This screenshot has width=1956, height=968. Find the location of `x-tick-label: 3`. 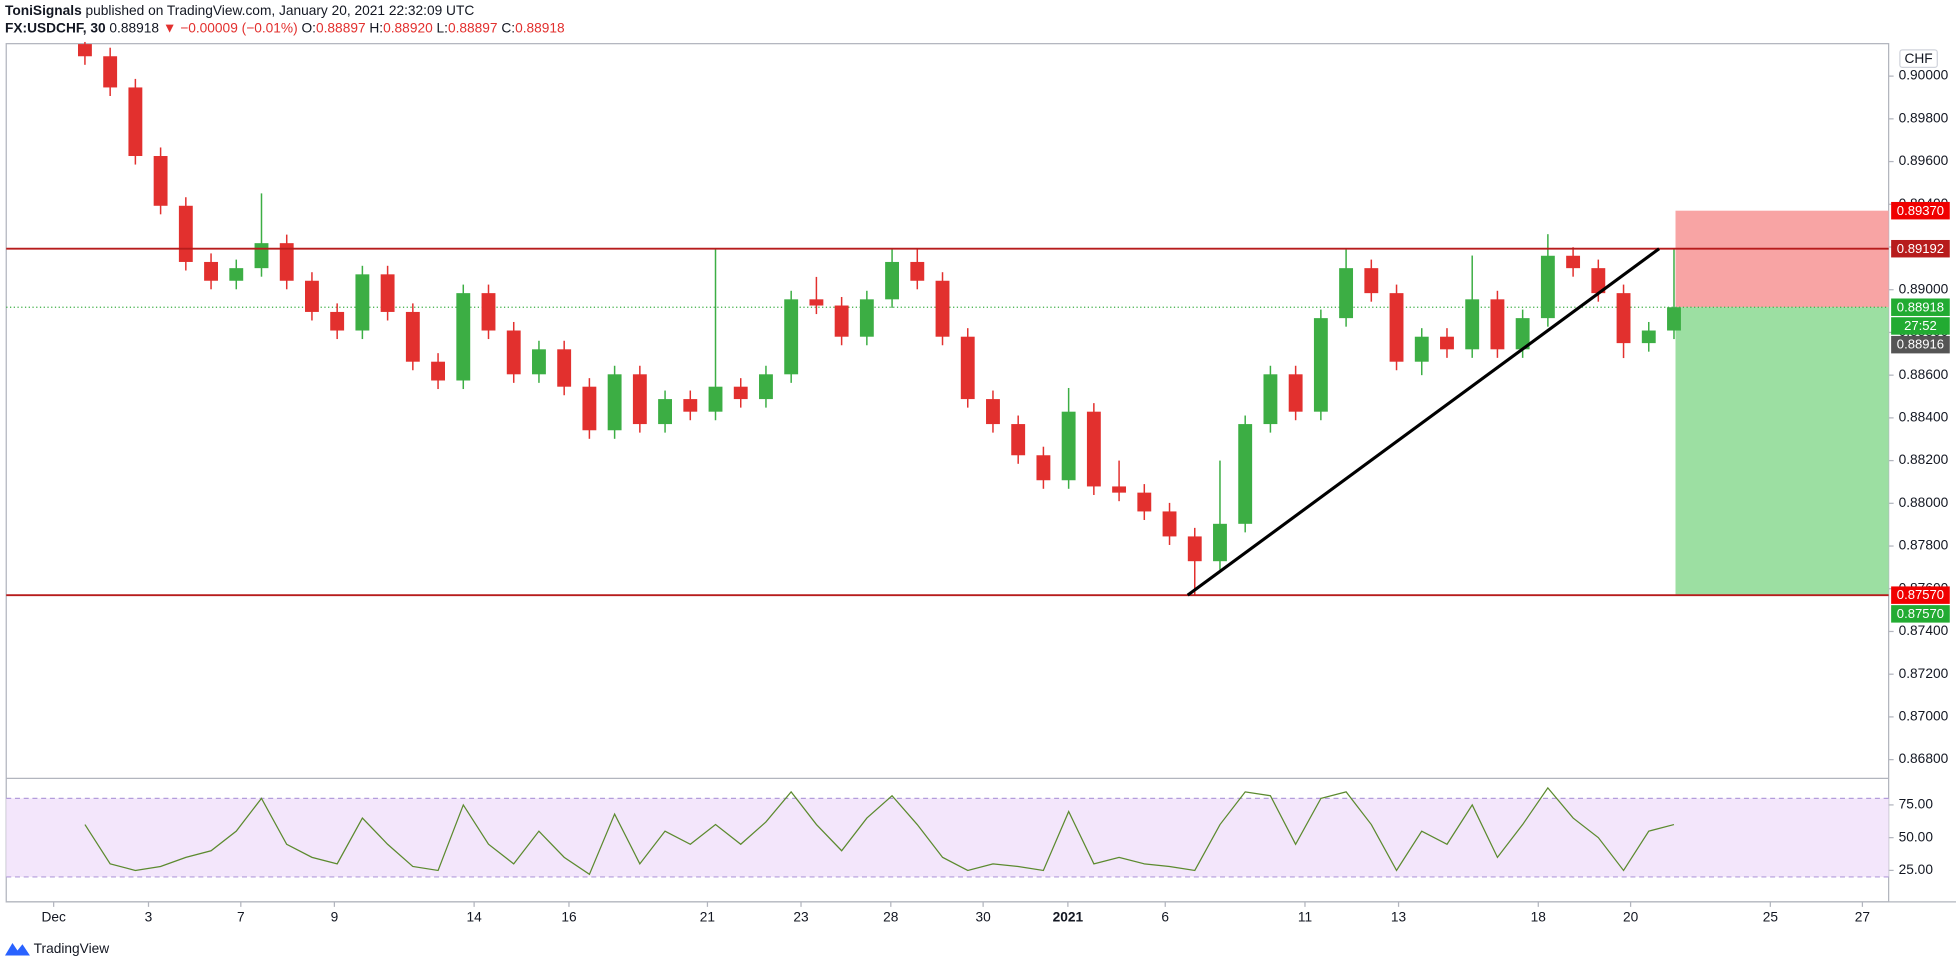

x-tick-label: 3 is located at coordinates (149, 917).